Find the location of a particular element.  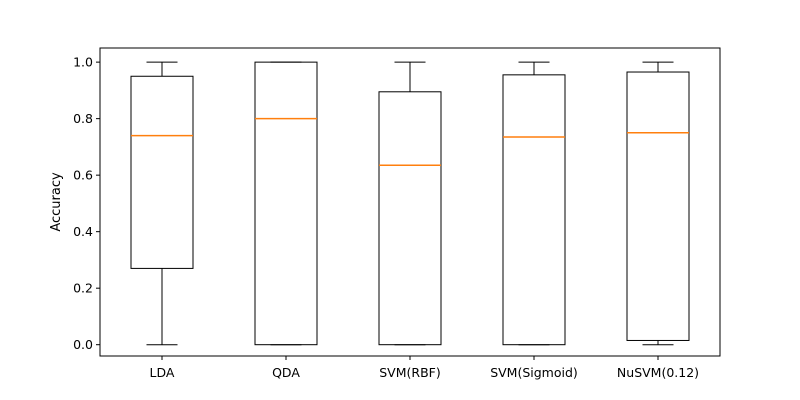

y-tick-label: 0.4 is located at coordinates (83, 231).